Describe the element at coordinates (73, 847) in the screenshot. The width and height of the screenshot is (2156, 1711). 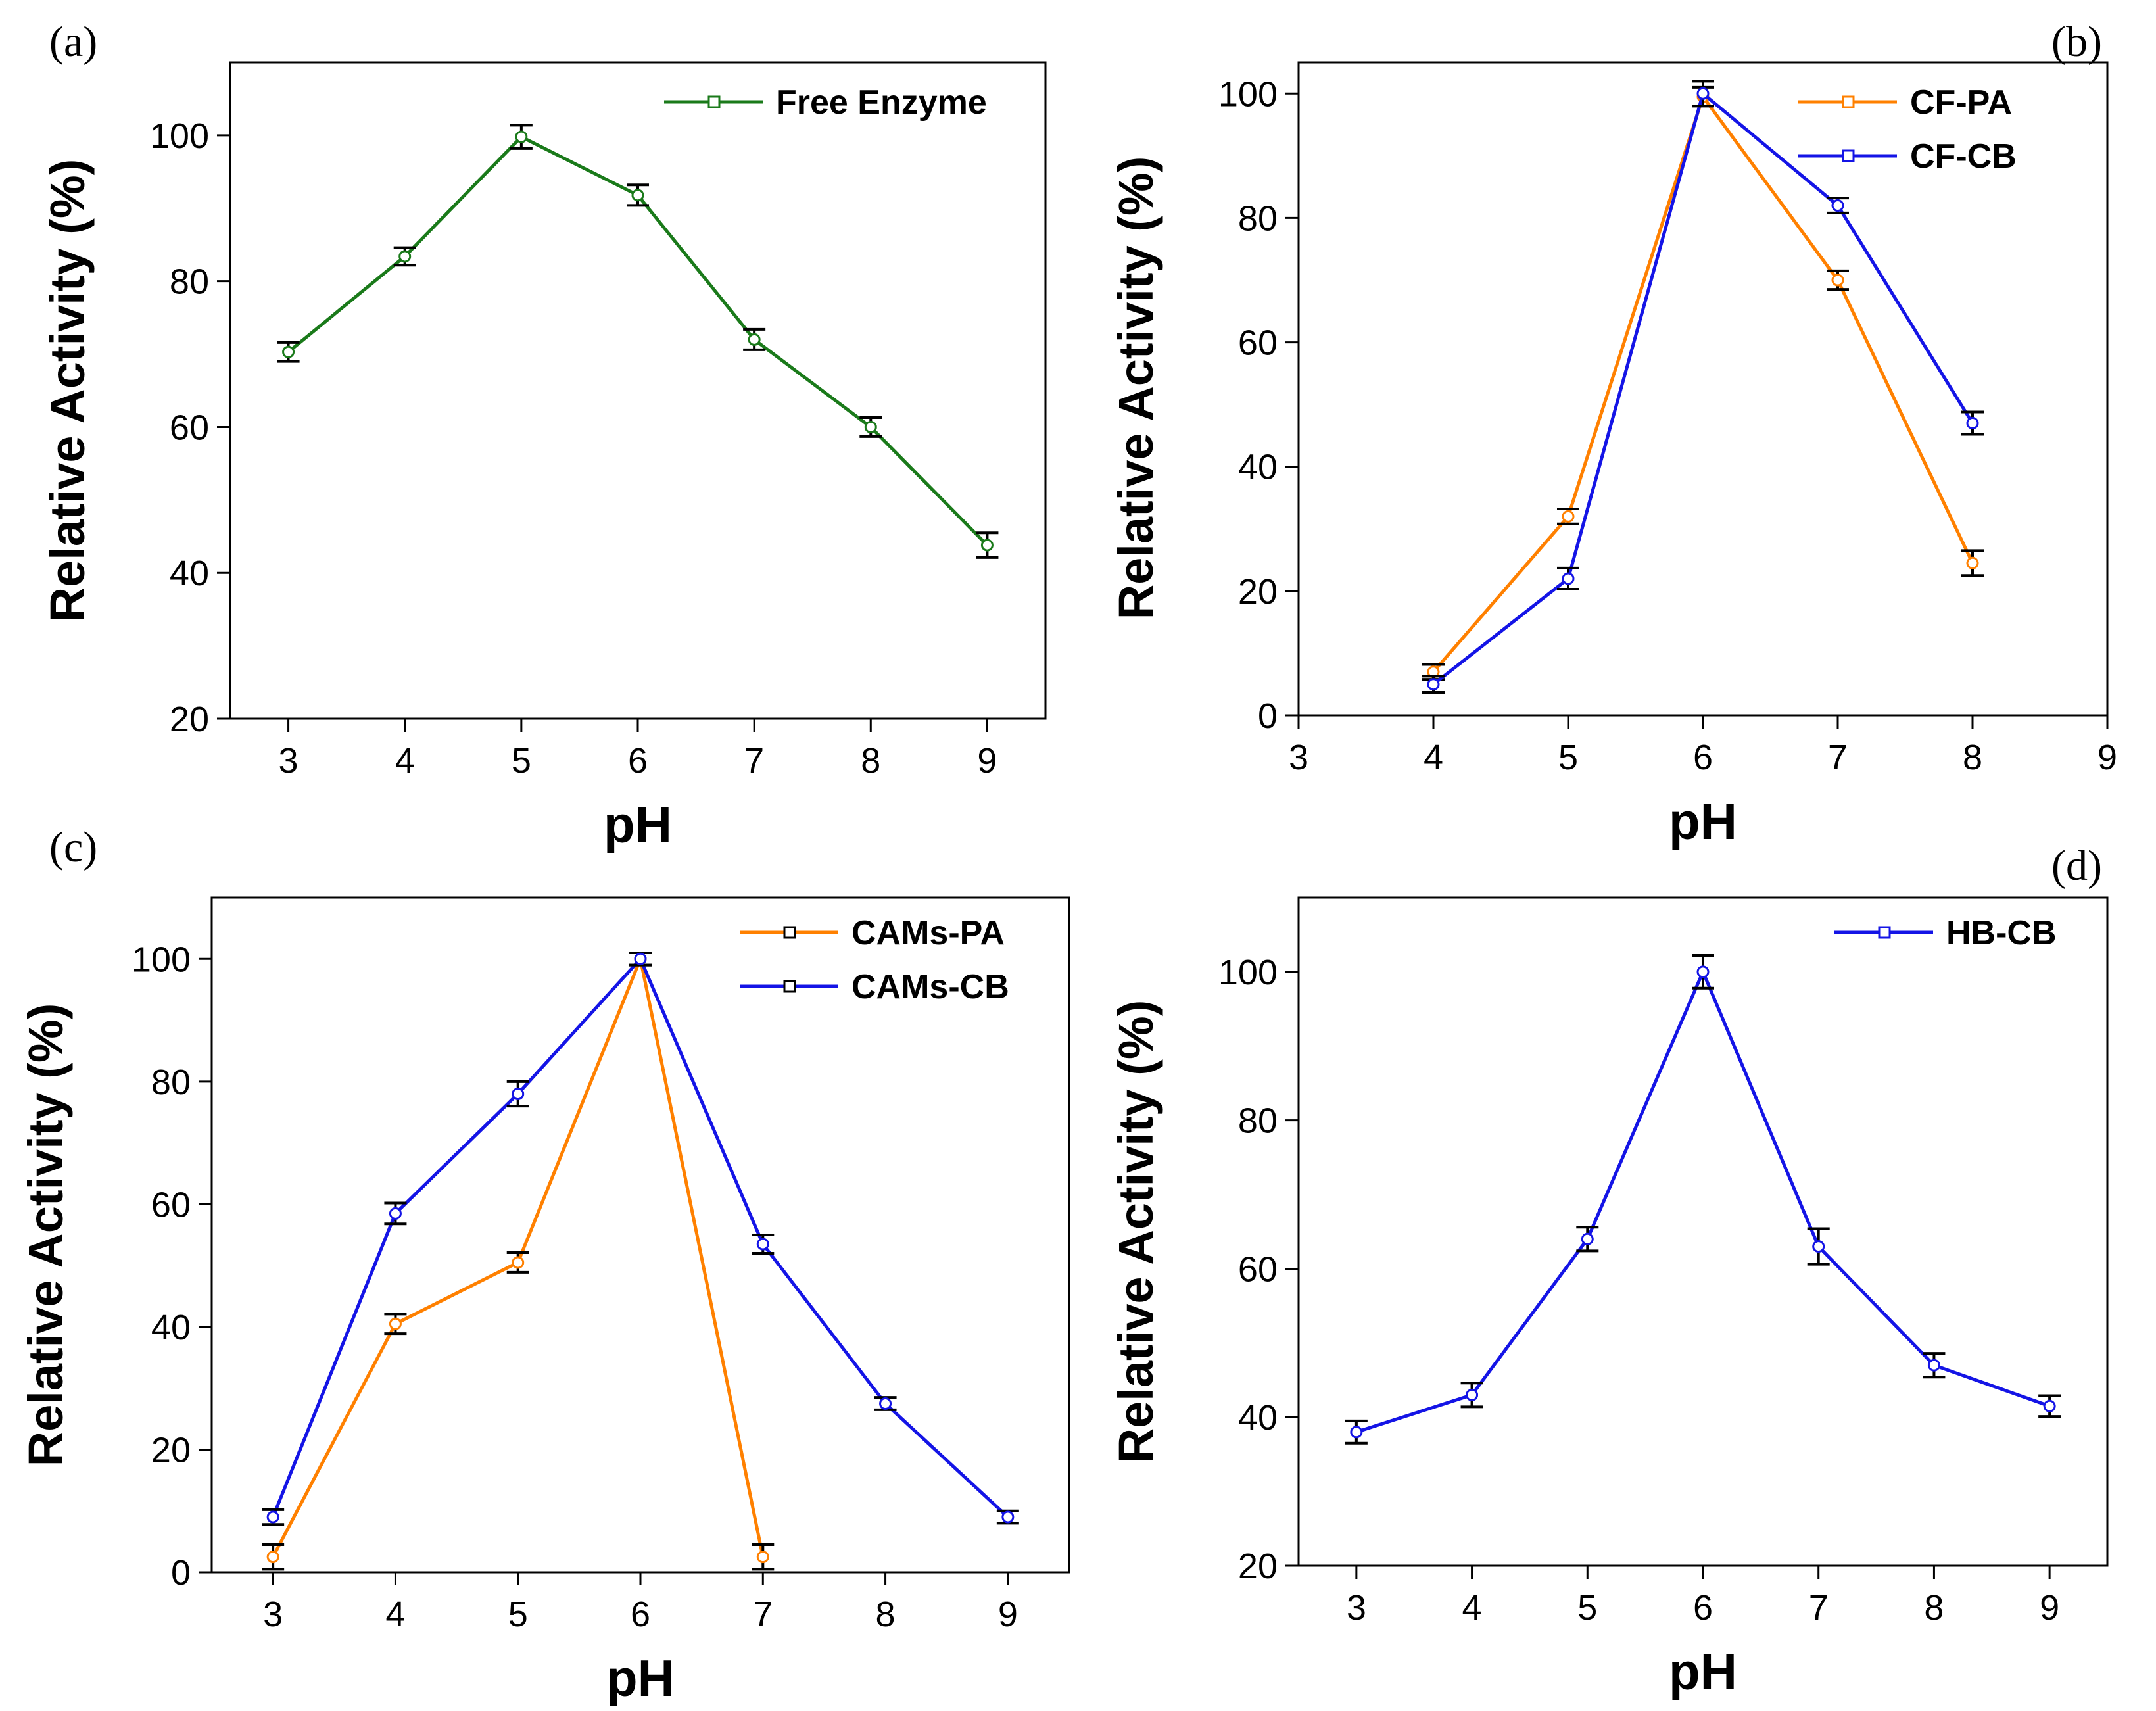
I see `panel-label: (c)` at that location.